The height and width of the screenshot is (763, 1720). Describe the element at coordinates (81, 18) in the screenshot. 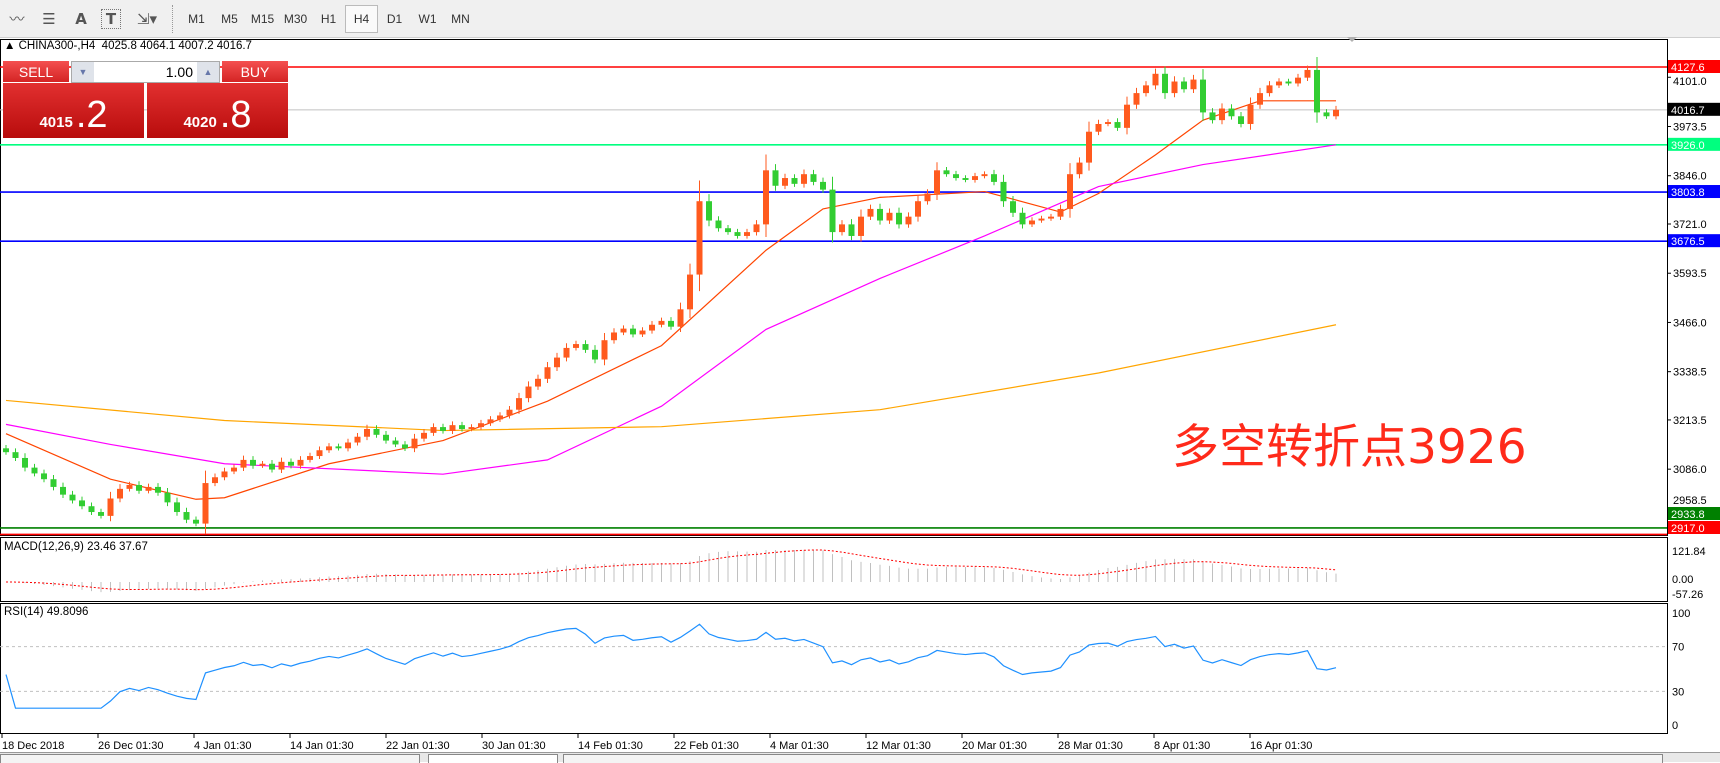

I see `text-icon: A` at that location.